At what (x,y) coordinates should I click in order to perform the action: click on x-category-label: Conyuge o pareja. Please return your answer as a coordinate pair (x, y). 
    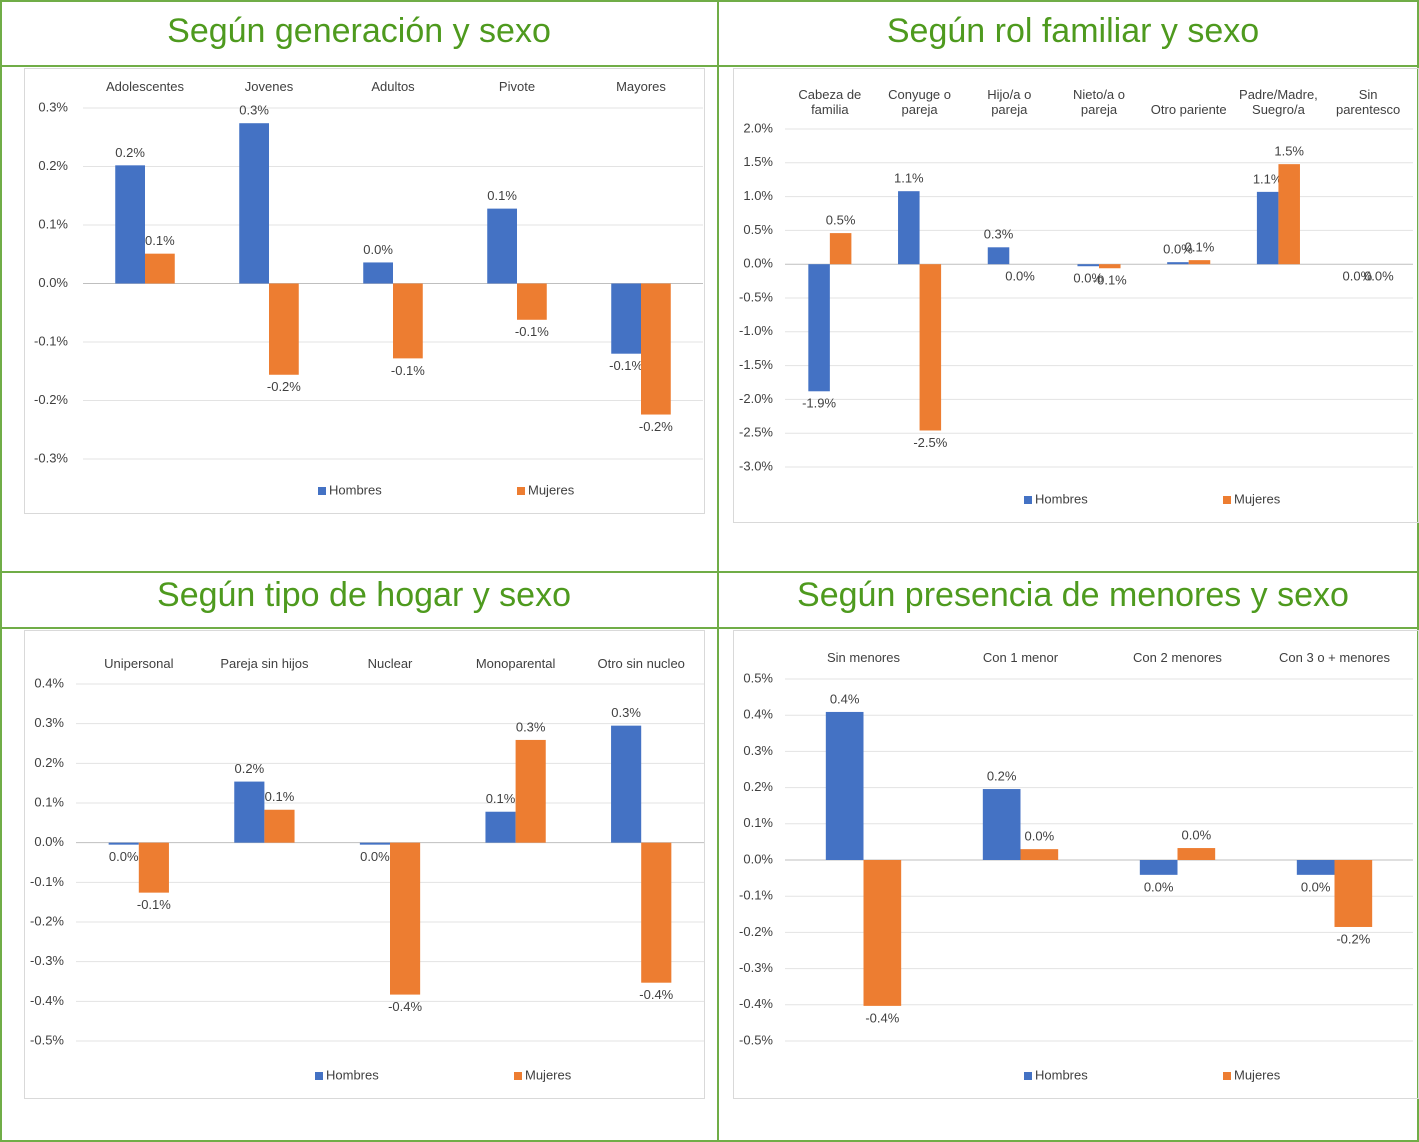
    Looking at the image, I should click on (919, 102).